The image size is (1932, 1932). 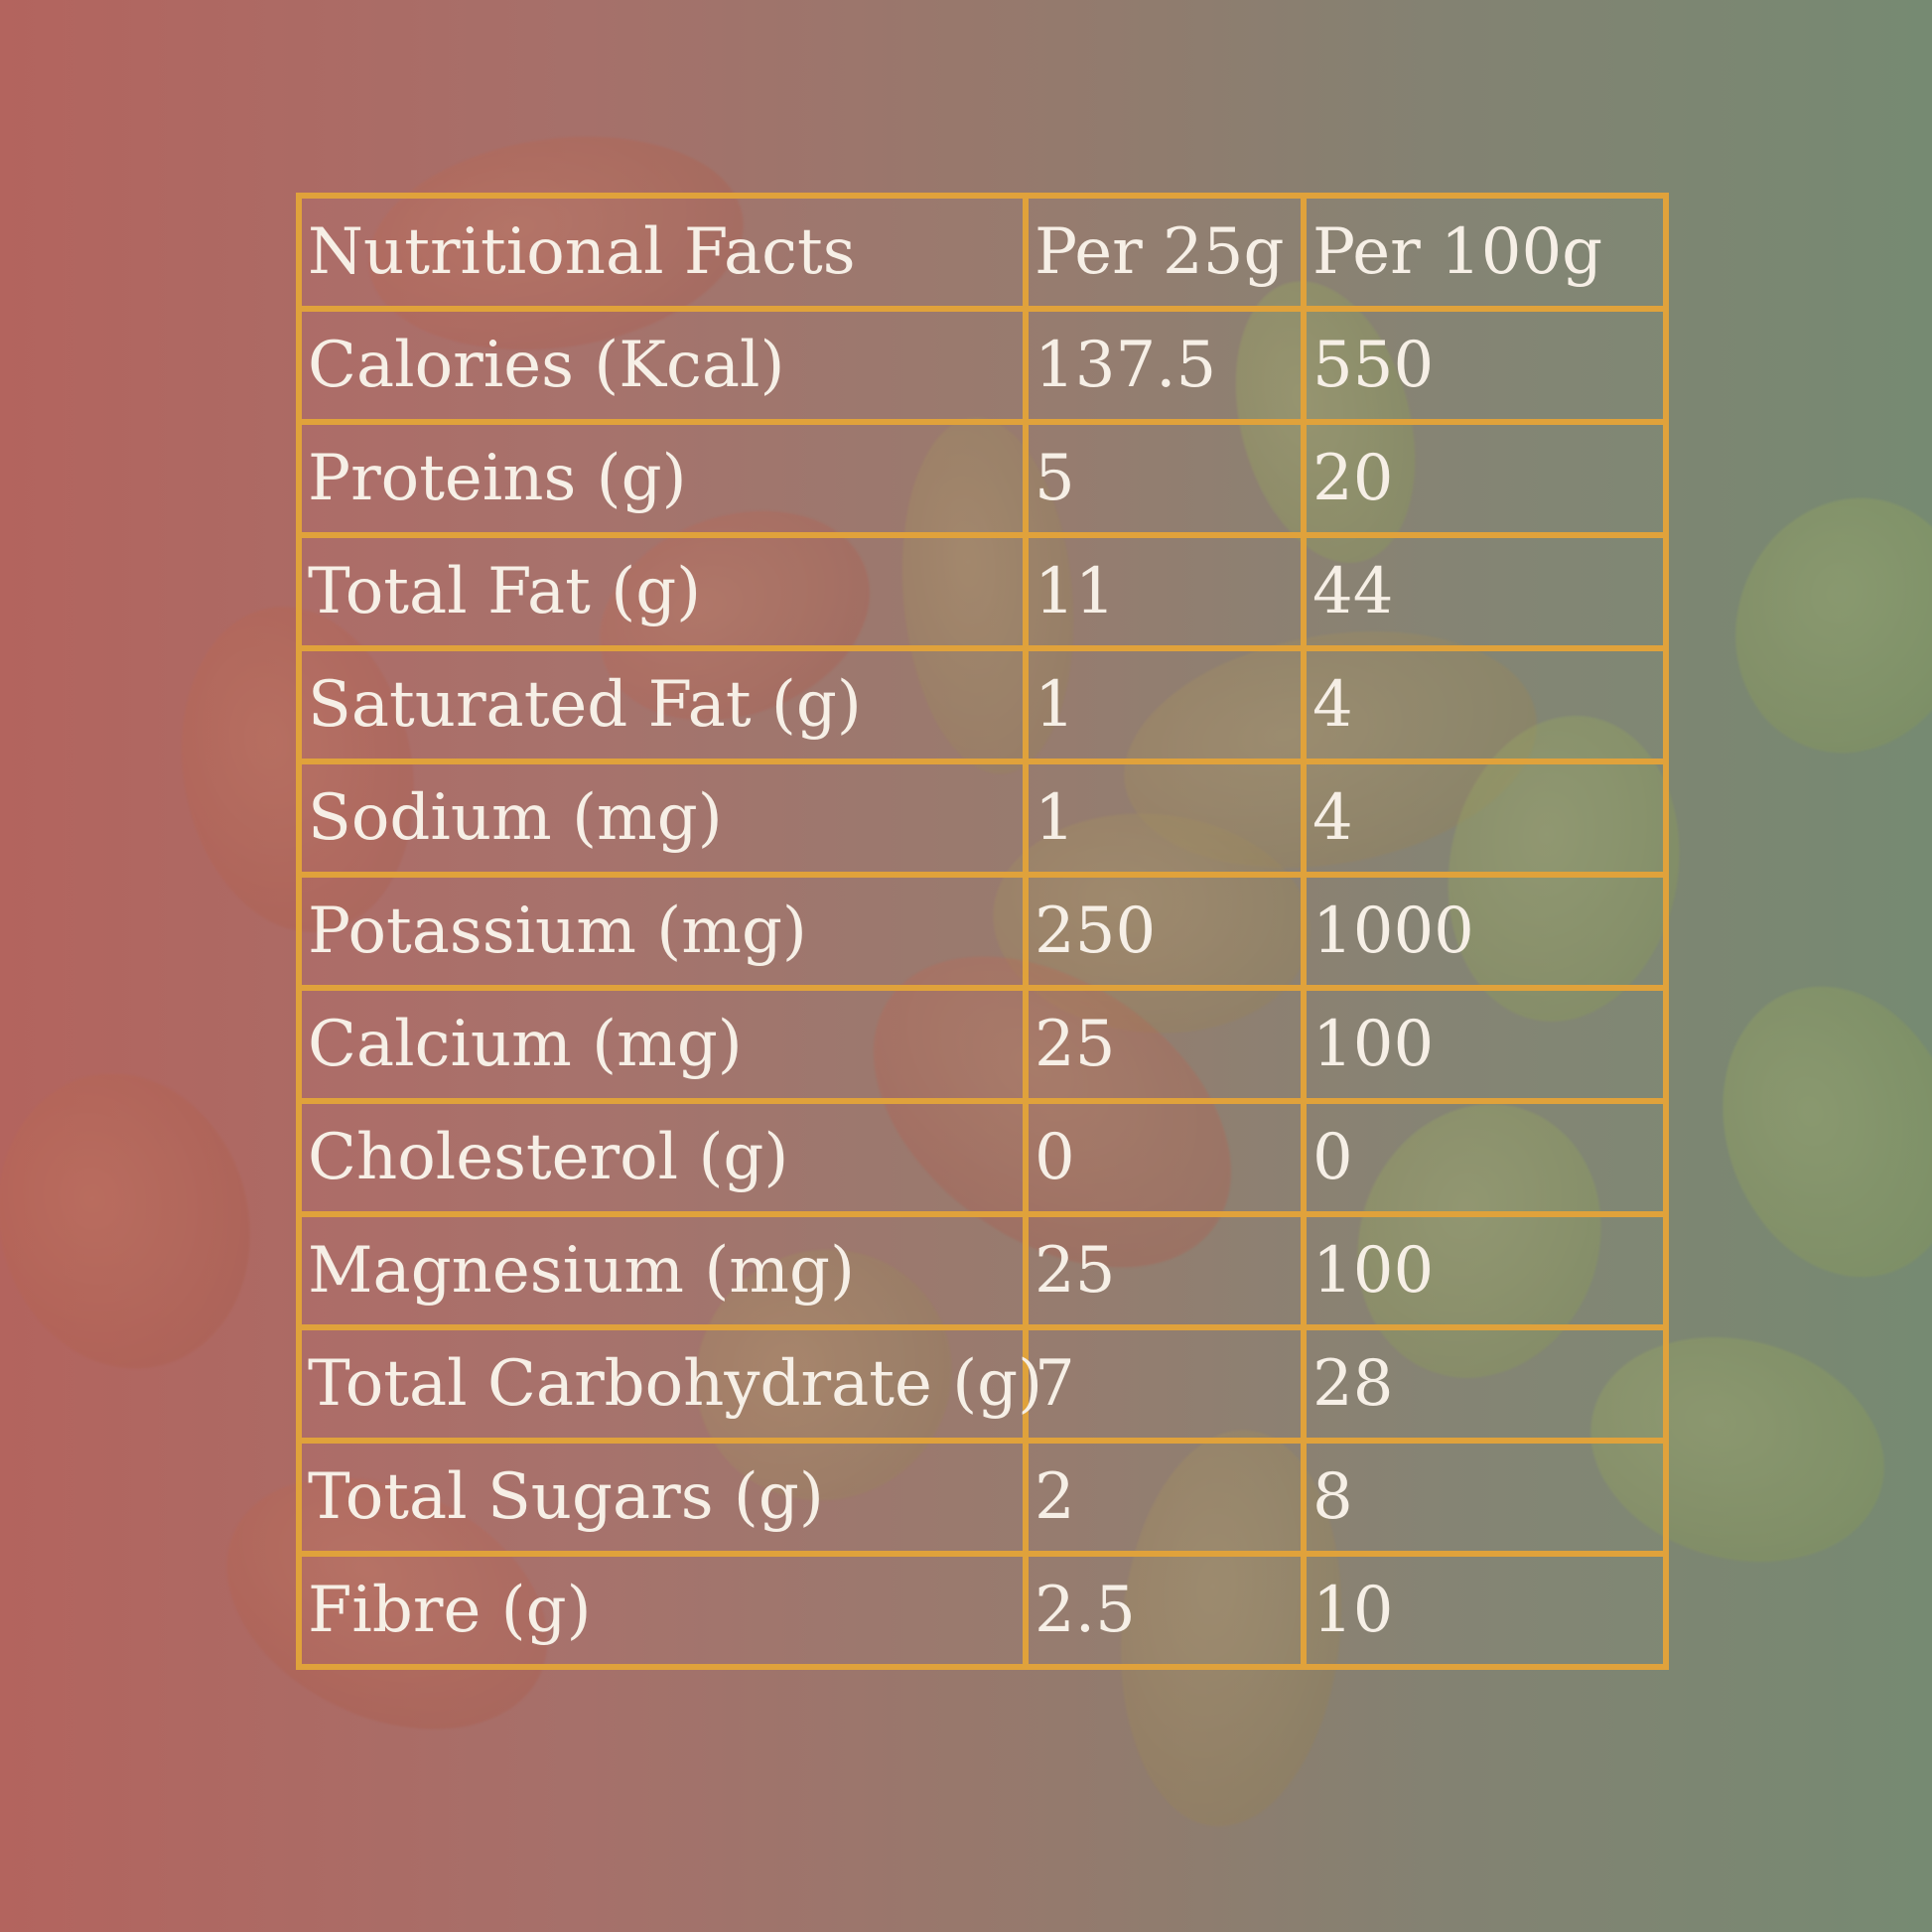 What do you see at coordinates (662, 591) in the screenshot?
I see `nutrient-name: Total Fat (g)` at bounding box center [662, 591].